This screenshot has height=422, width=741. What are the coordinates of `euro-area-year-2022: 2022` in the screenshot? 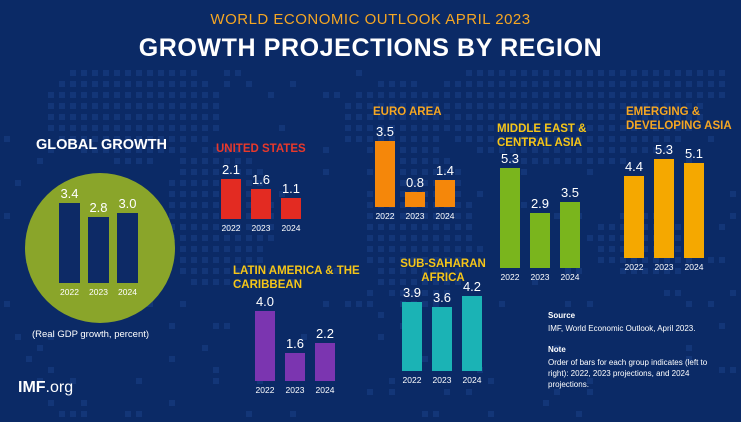 It's located at (385, 216).